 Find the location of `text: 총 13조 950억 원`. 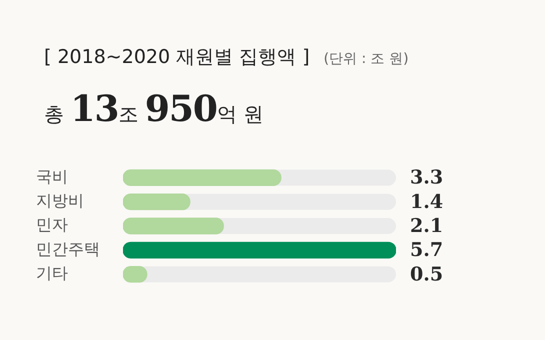

text: 총 13조 950억 원 is located at coordinates (154, 109).